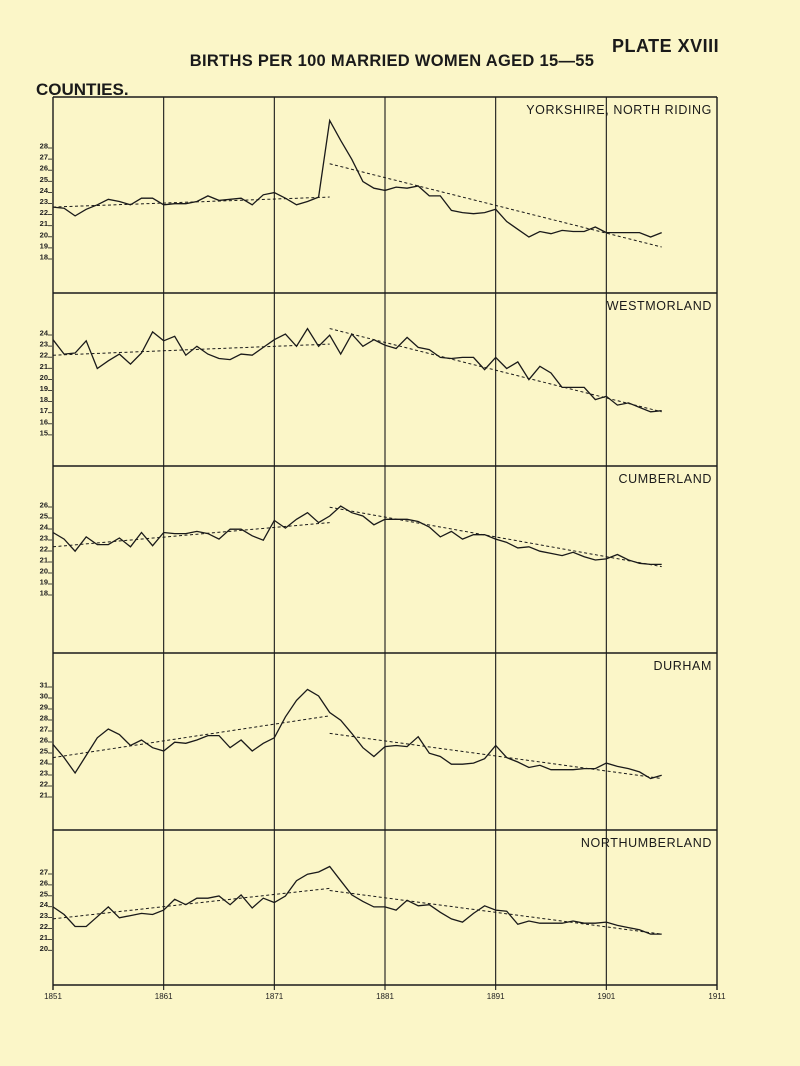 This screenshot has height=1066, width=800. I want to click on panel-durham: 31 30 29 28 27 26 25 24 23 22 21 DURHAM, so click(378, 726).